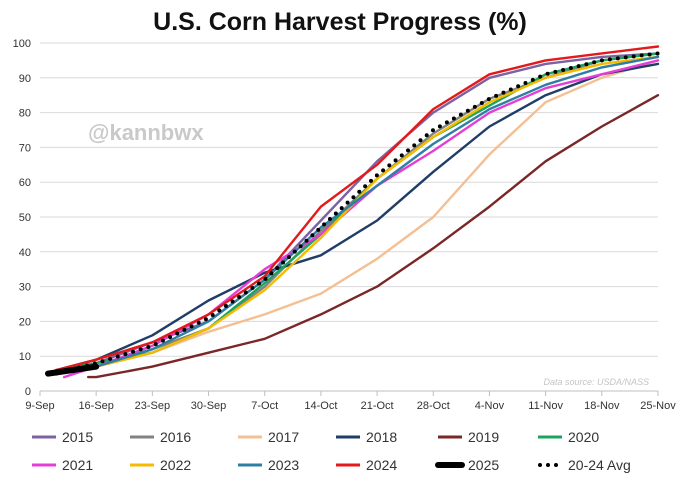 This screenshot has width=680, height=481. I want to click on legend-label: 2016, so click(175, 437).